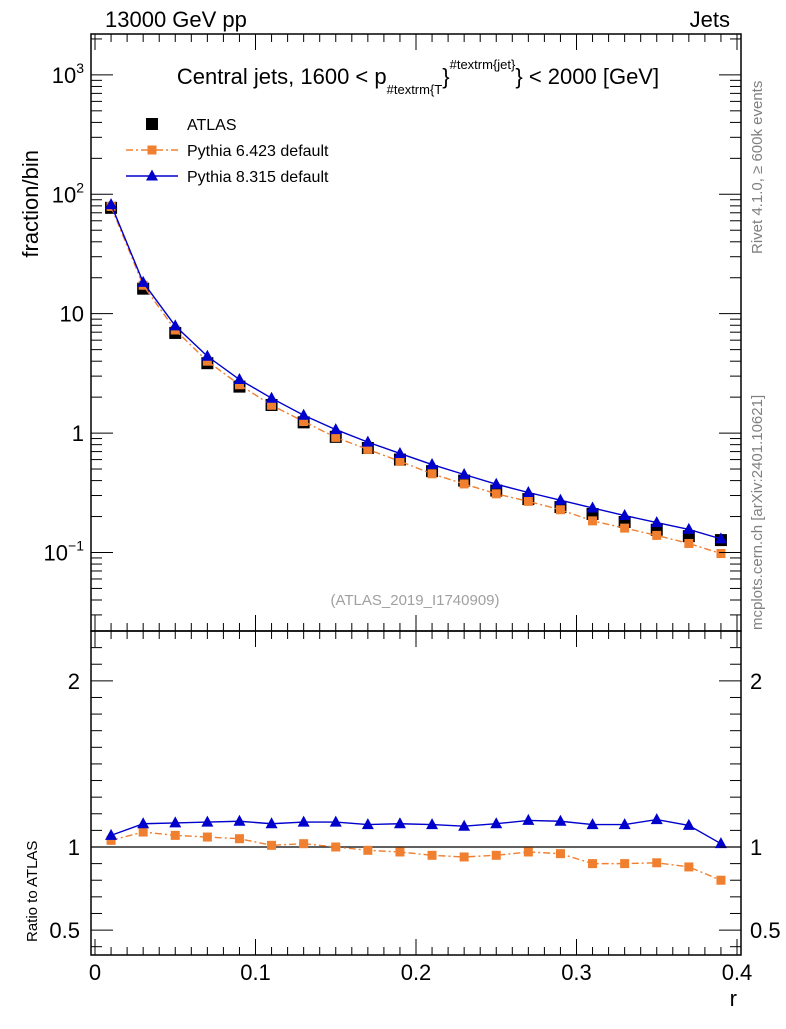 The image size is (786, 1029). Describe the element at coordinates (483, 64) in the screenshot. I see `title-superscript: #textrm{jet}` at that location.